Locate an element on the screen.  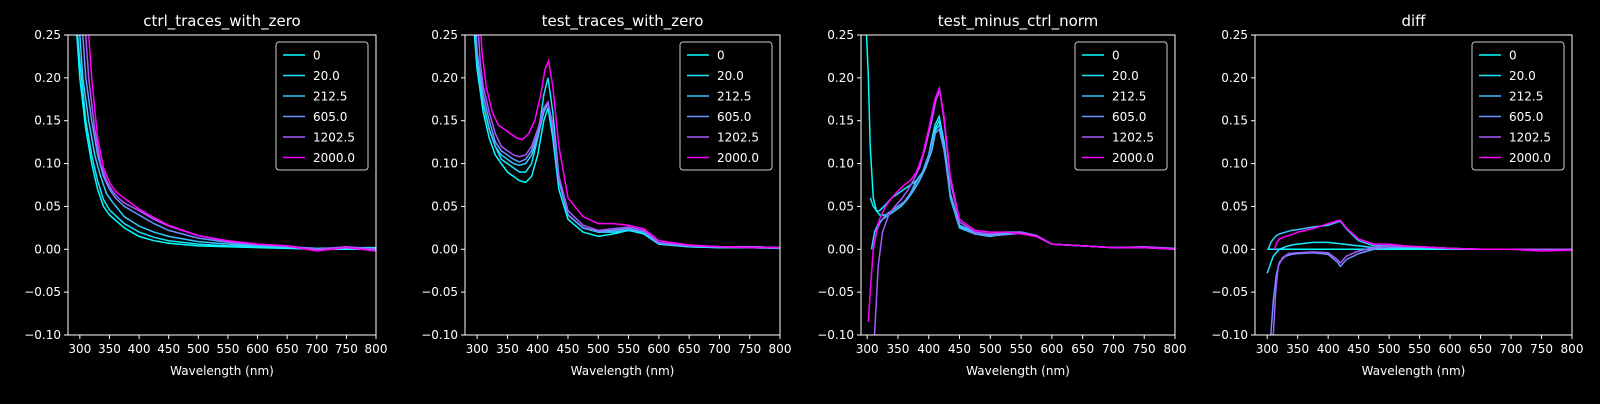
series-line-1202.5 is located at coordinates (628, 142).